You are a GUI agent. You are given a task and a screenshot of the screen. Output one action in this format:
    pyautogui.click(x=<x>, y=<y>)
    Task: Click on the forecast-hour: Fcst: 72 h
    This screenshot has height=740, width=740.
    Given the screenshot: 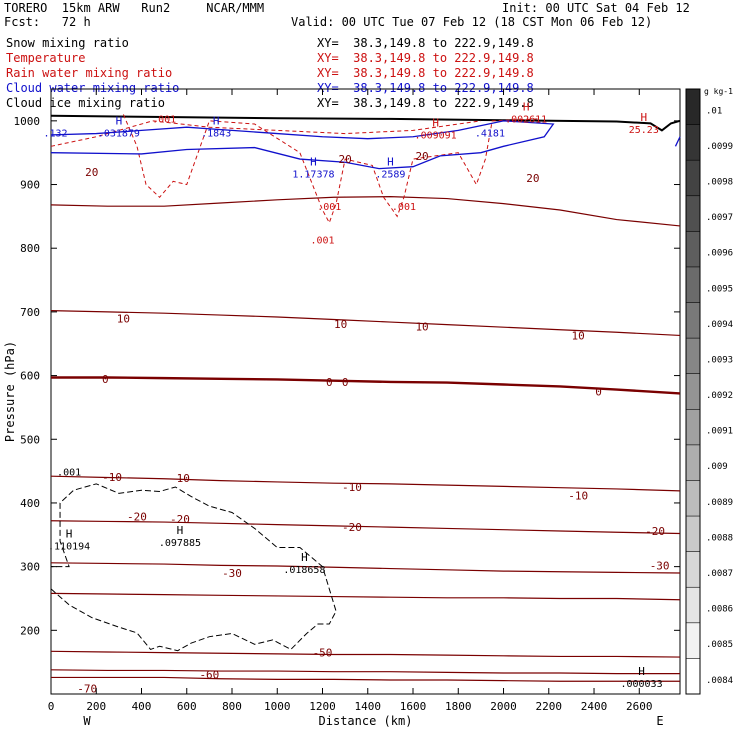 What is the action you would take?
    pyautogui.click(x=47, y=22)
    